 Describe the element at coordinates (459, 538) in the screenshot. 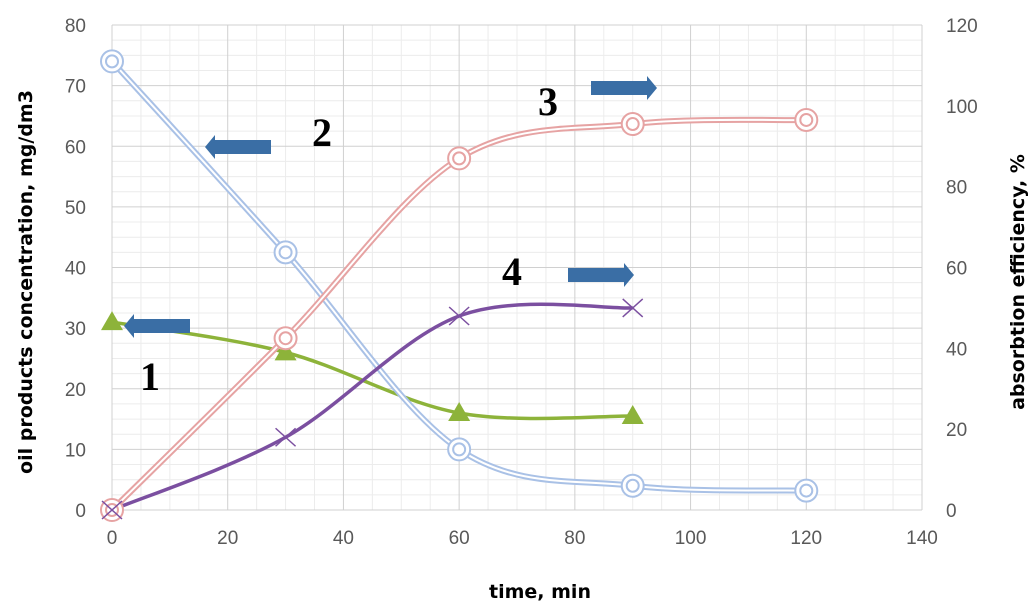

I see `x-tick-label: 60` at that location.